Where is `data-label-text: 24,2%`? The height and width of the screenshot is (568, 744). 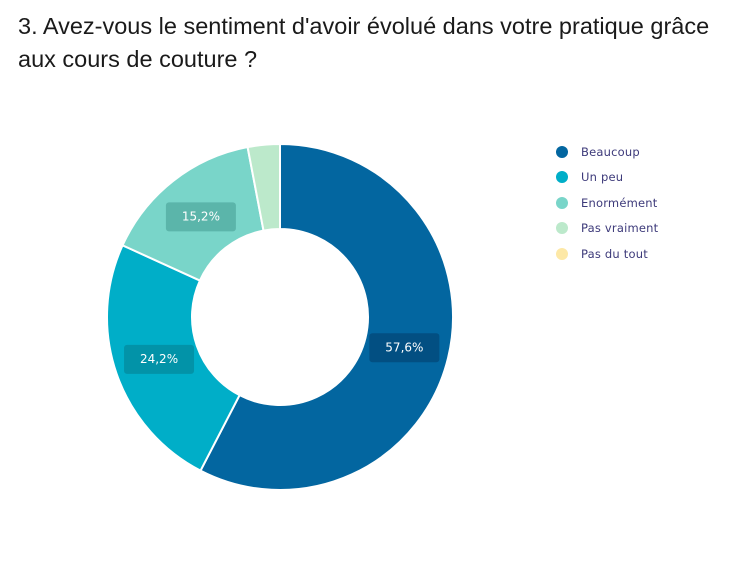 data-label-text: 24,2% is located at coordinates (159, 359).